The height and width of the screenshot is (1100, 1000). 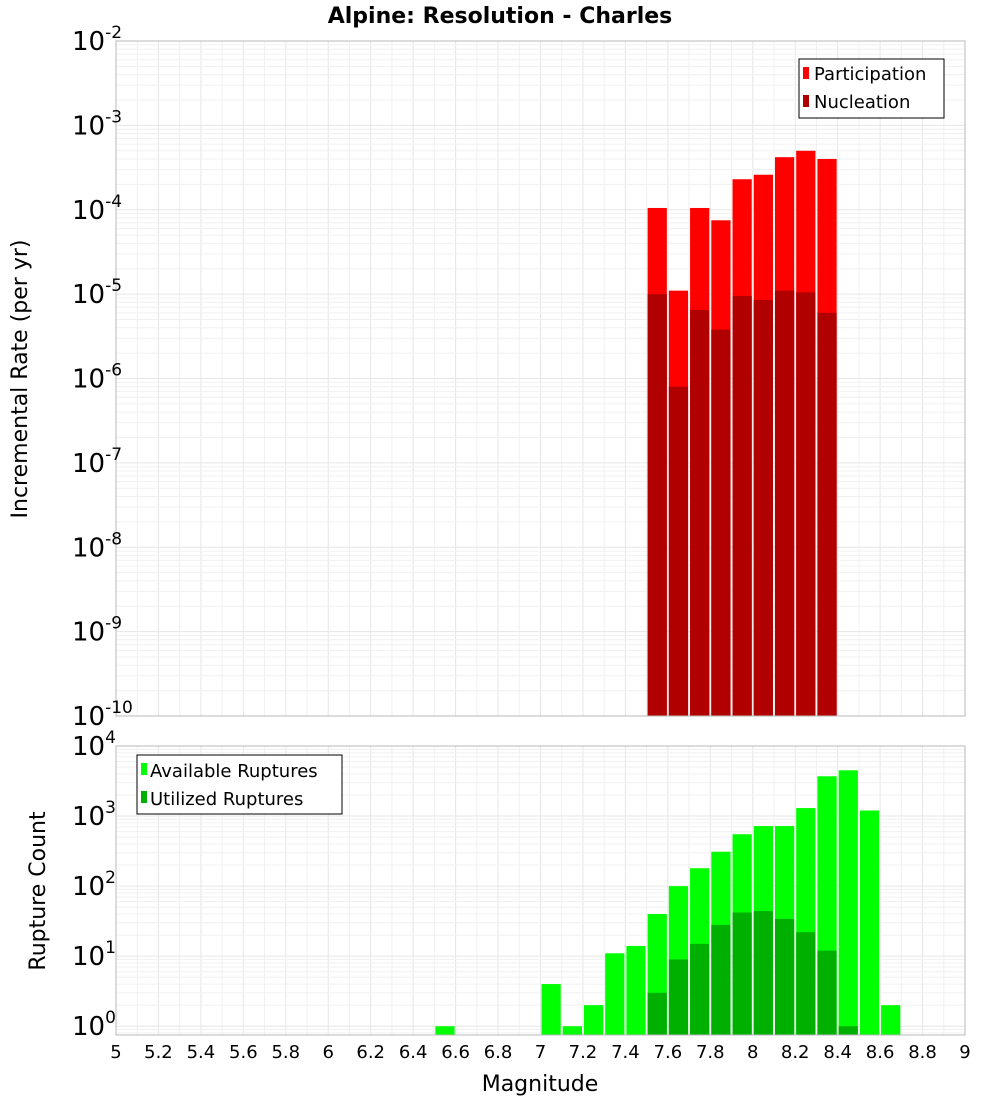 I want to click on y-tick-label: 10⁻¹⁰, so click(x=102, y=715).